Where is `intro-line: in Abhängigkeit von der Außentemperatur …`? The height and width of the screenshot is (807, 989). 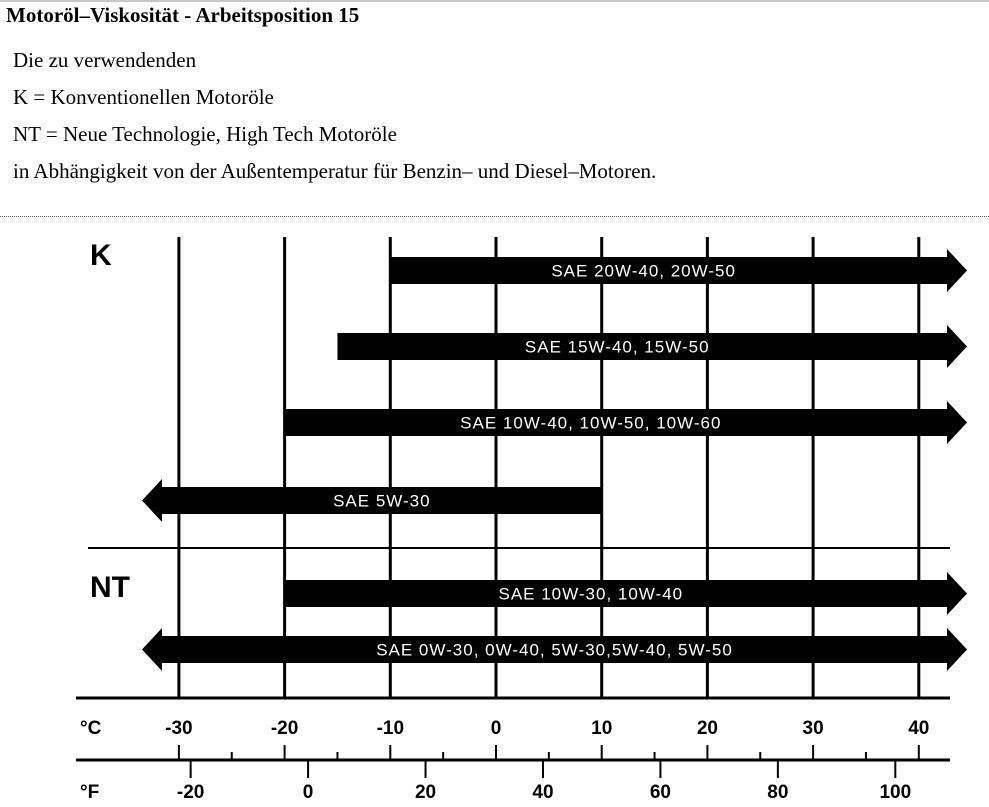
intro-line: in Abhängigkeit von der Außentemperatur … is located at coordinates (335, 171).